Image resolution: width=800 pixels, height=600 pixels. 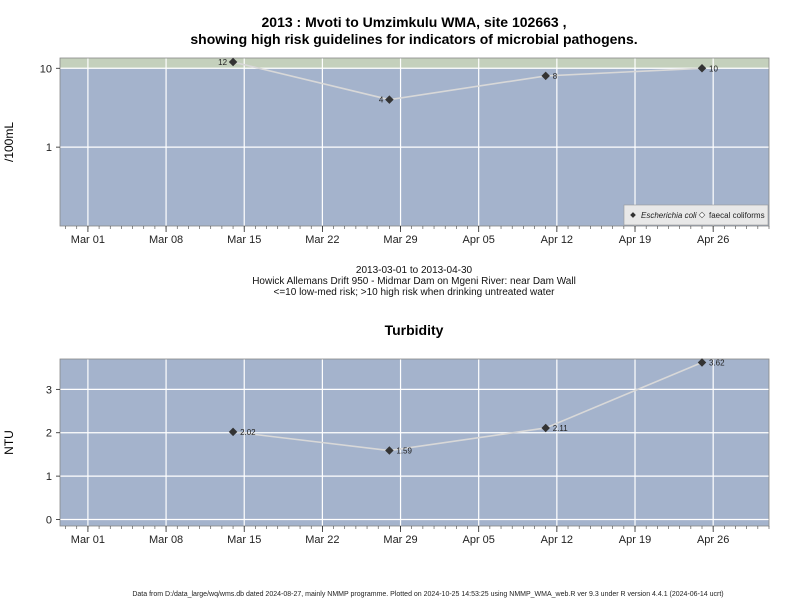 What do you see at coordinates (414, 330) in the screenshot?
I see `chart-title: Turbidity` at bounding box center [414, 330].